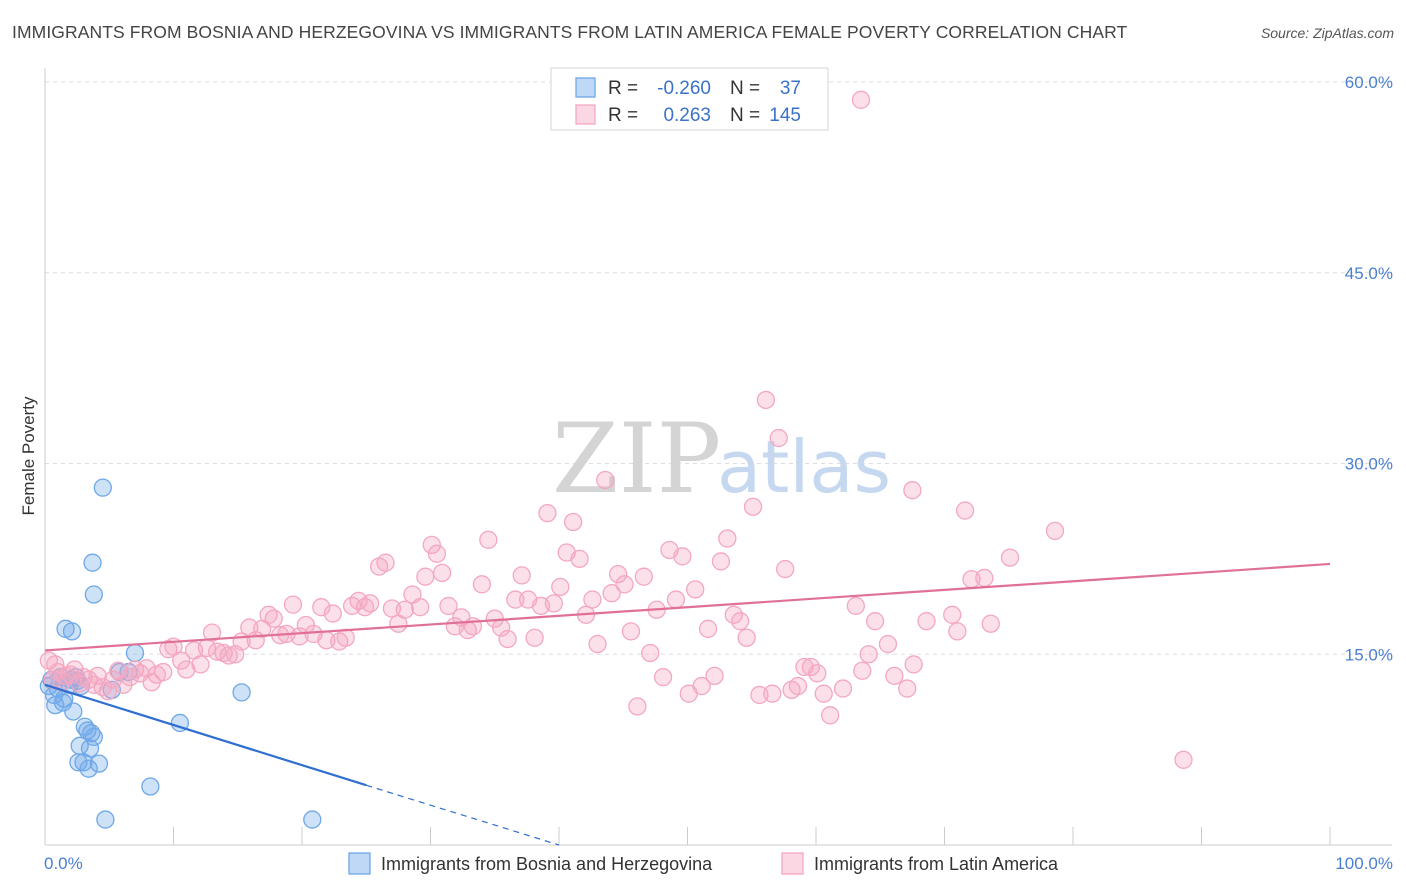 This screenshot has height=892, width=1406. Describe the element at coordinates (1369, 464) in the screenshot. I see `y-tick-label-1: 30.0%` at that location.